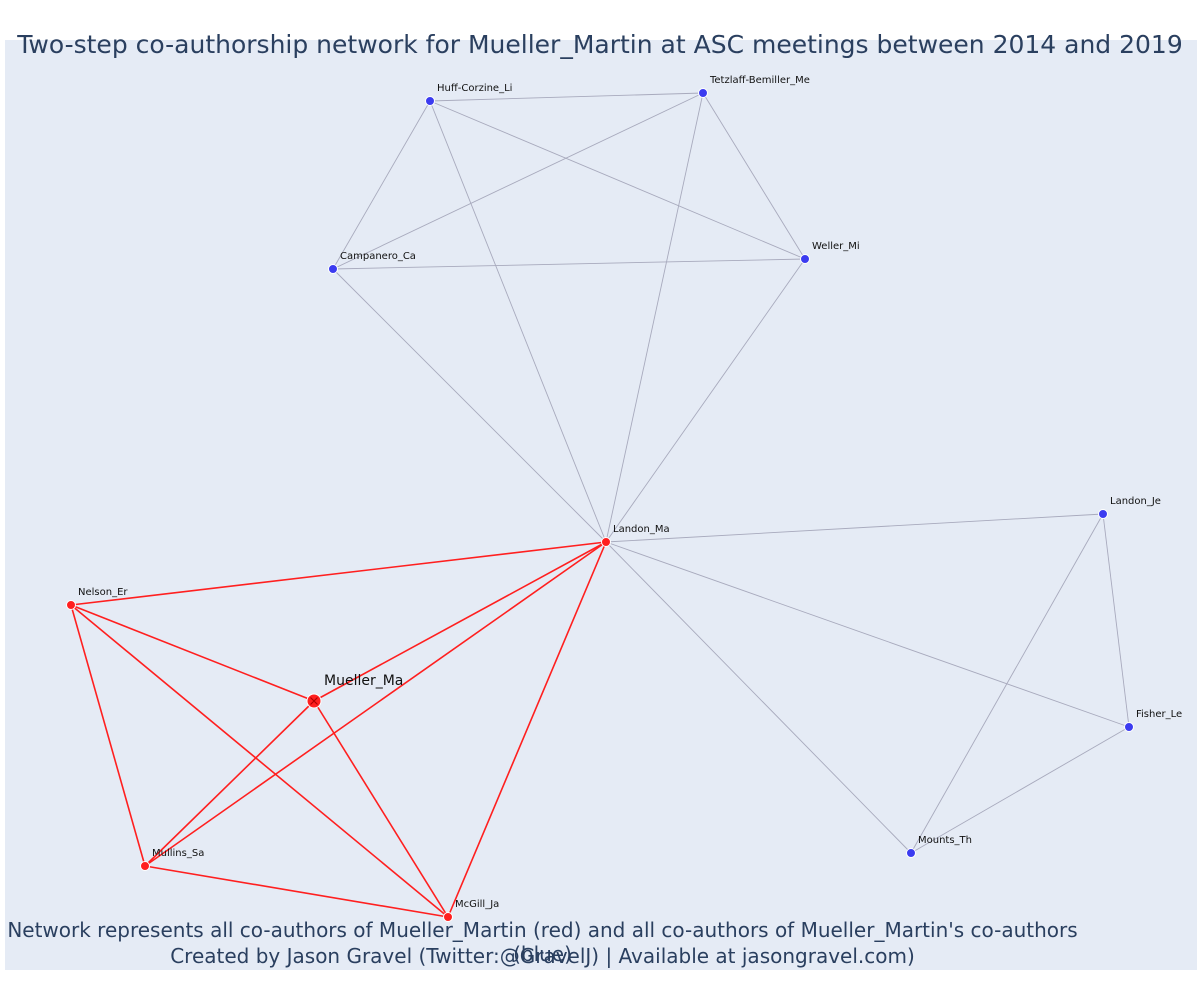  I want to click on edge-landon-je-mounts-th, so click(1007, 683).